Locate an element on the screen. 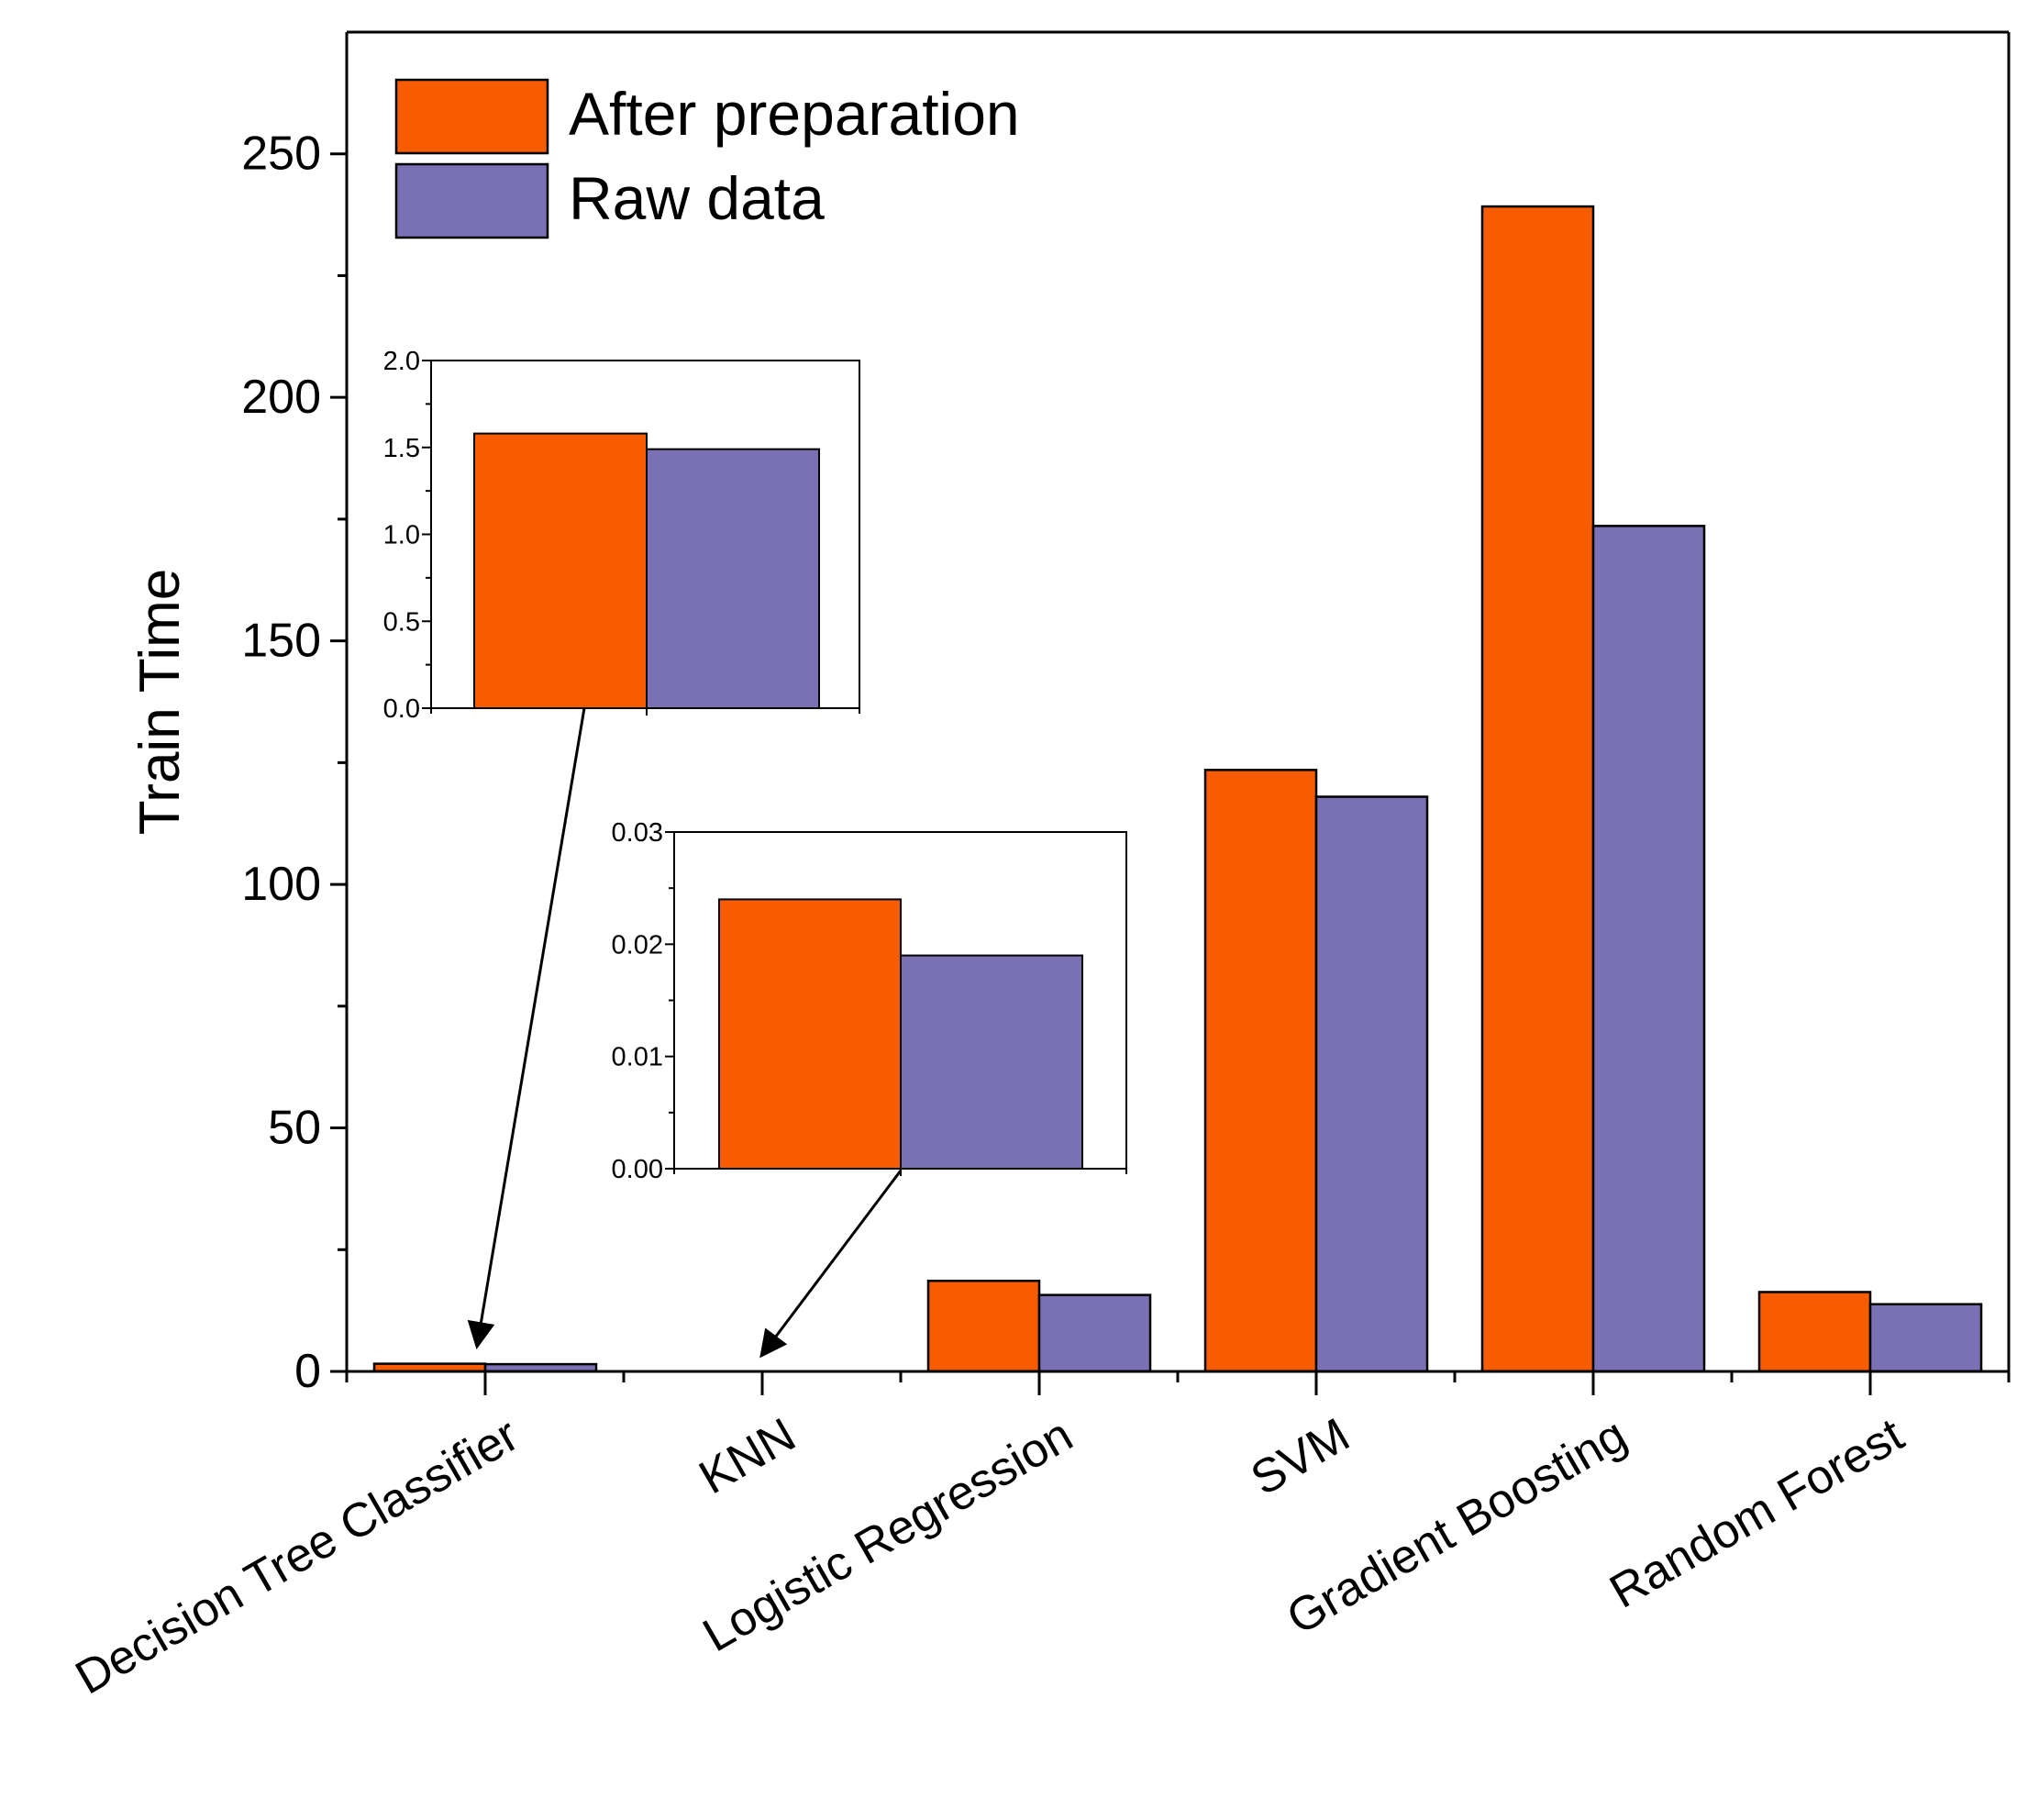 The width and height of the screenshot is (2017, 1820). x-tick-label: Decision Tree Classifier is located at coordinates (297, 1556).